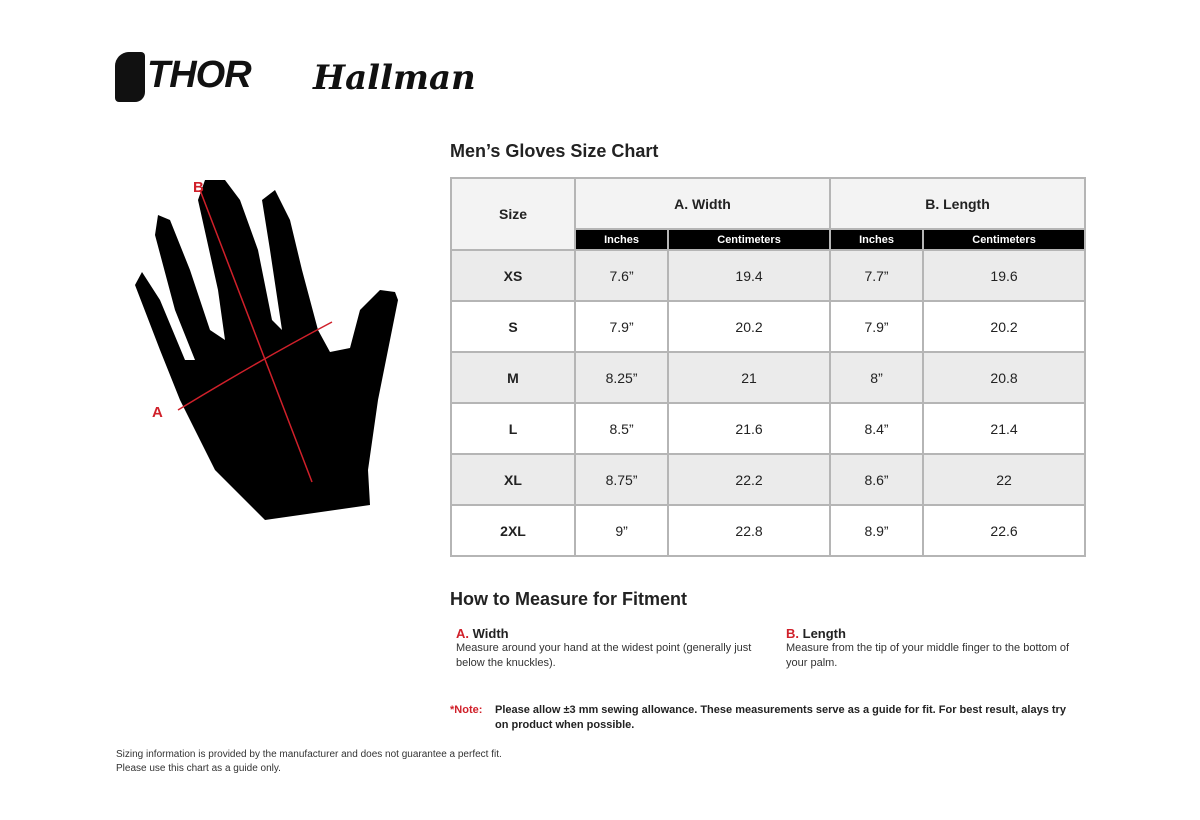  I want to click on value-cell: 8”, so click(876, 377).